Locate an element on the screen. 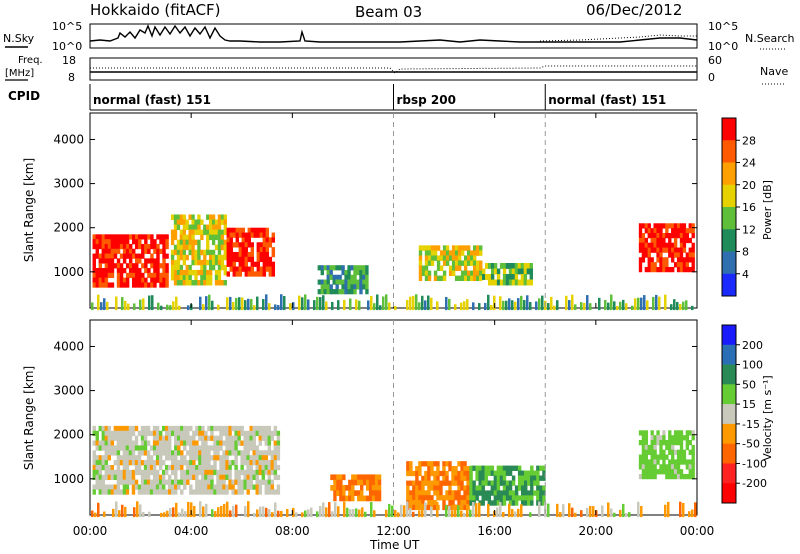  nsearch-tick-top: 10^5 is located at coordinates (723, 26).